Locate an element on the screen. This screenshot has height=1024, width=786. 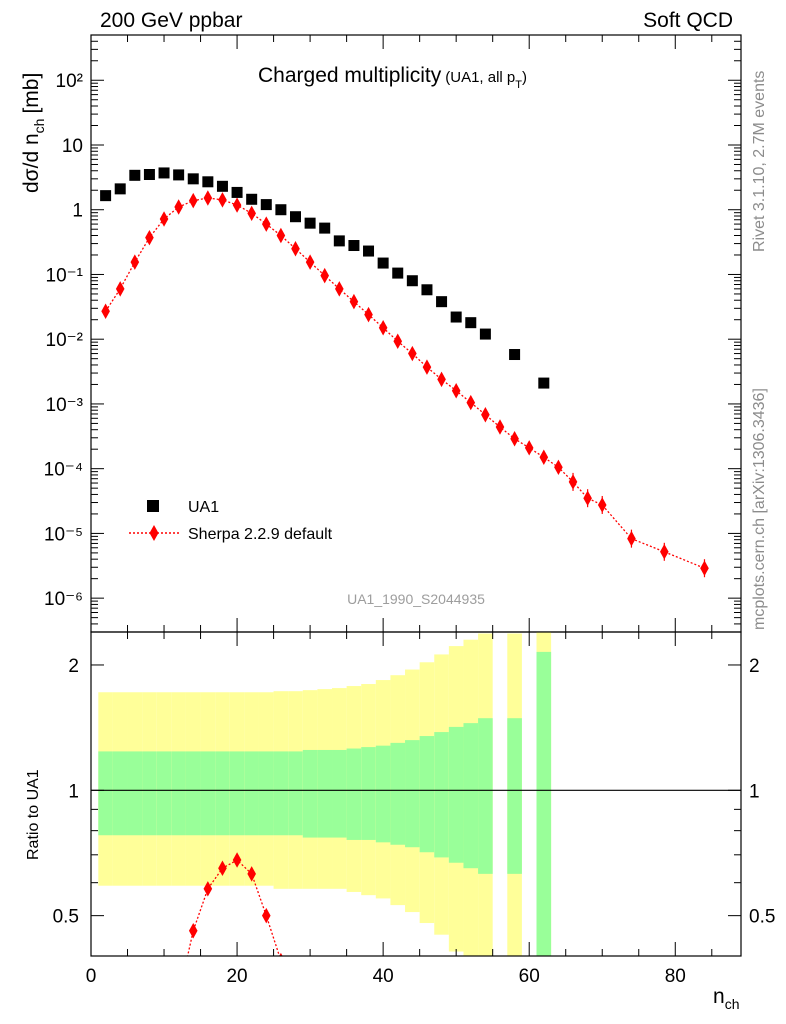
y-tick-label: 10² is located at coordinates (69, 81).